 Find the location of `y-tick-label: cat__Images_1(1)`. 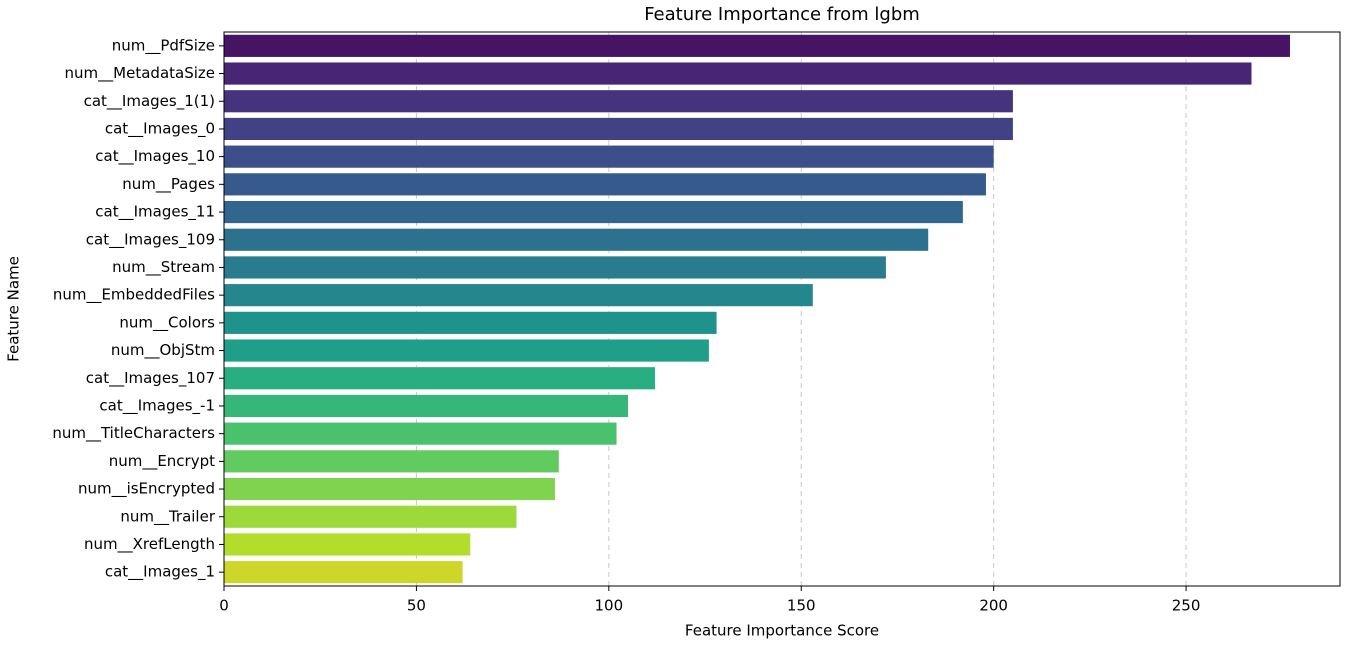

y-tick-label: cat__Images_1(1) is located at coordinates (149, 101).